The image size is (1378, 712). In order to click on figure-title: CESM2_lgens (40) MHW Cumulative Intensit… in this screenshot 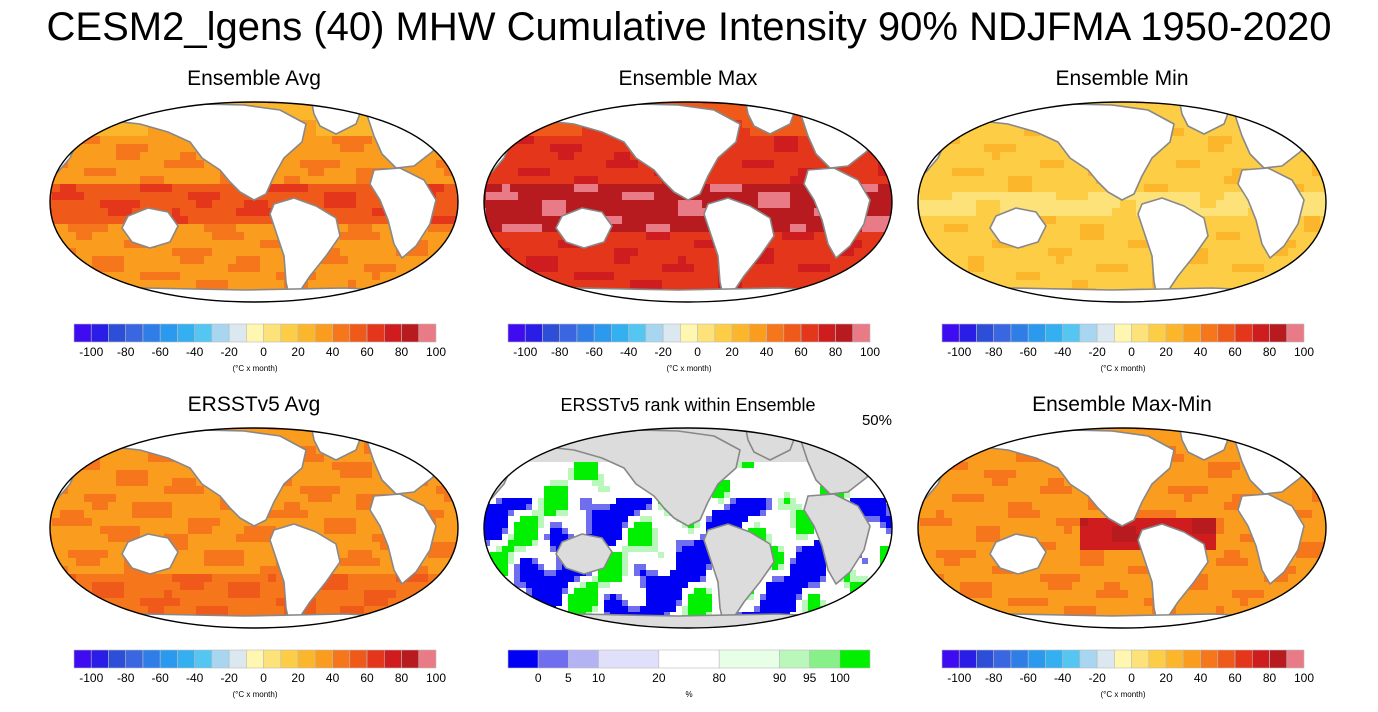, I will do `click(689, 27)`.